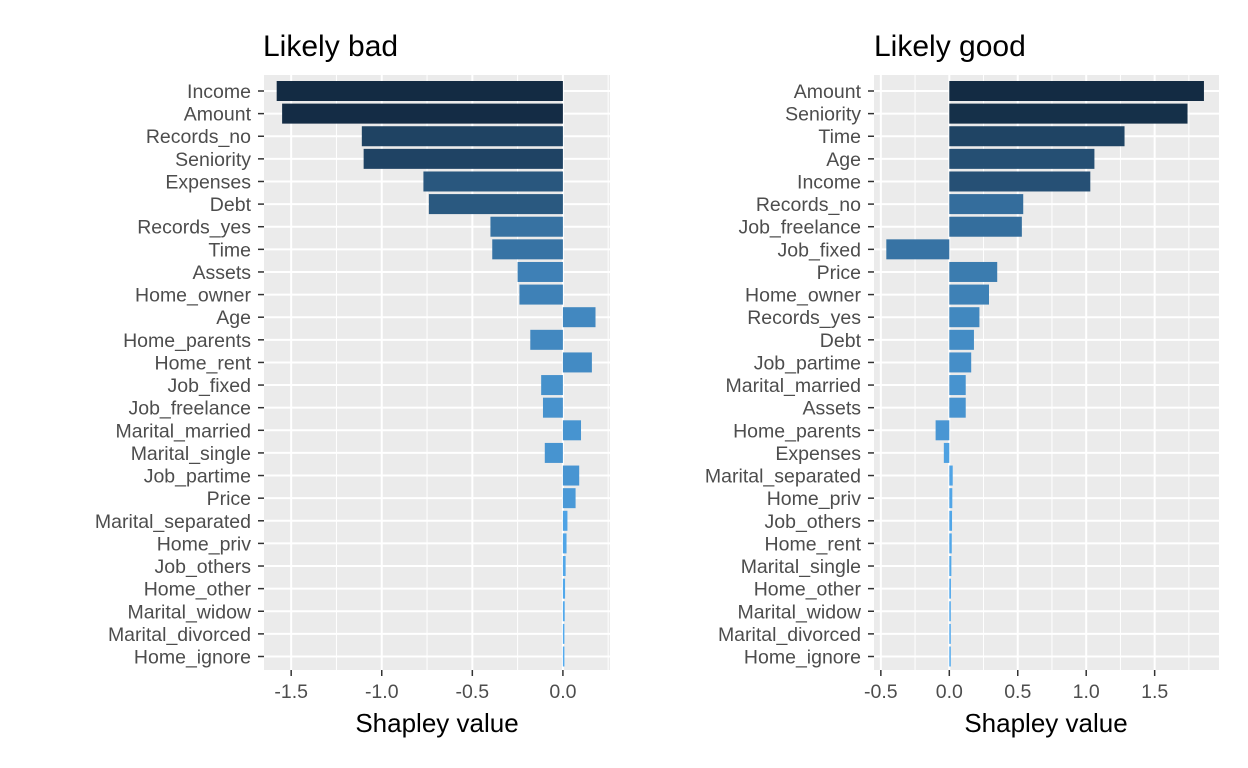 This screenshot has width=1248, height=768. Describe the element at coordinates (221, 273) in the screenshot. I see `category-label-likely-bad: Assets` at that location.